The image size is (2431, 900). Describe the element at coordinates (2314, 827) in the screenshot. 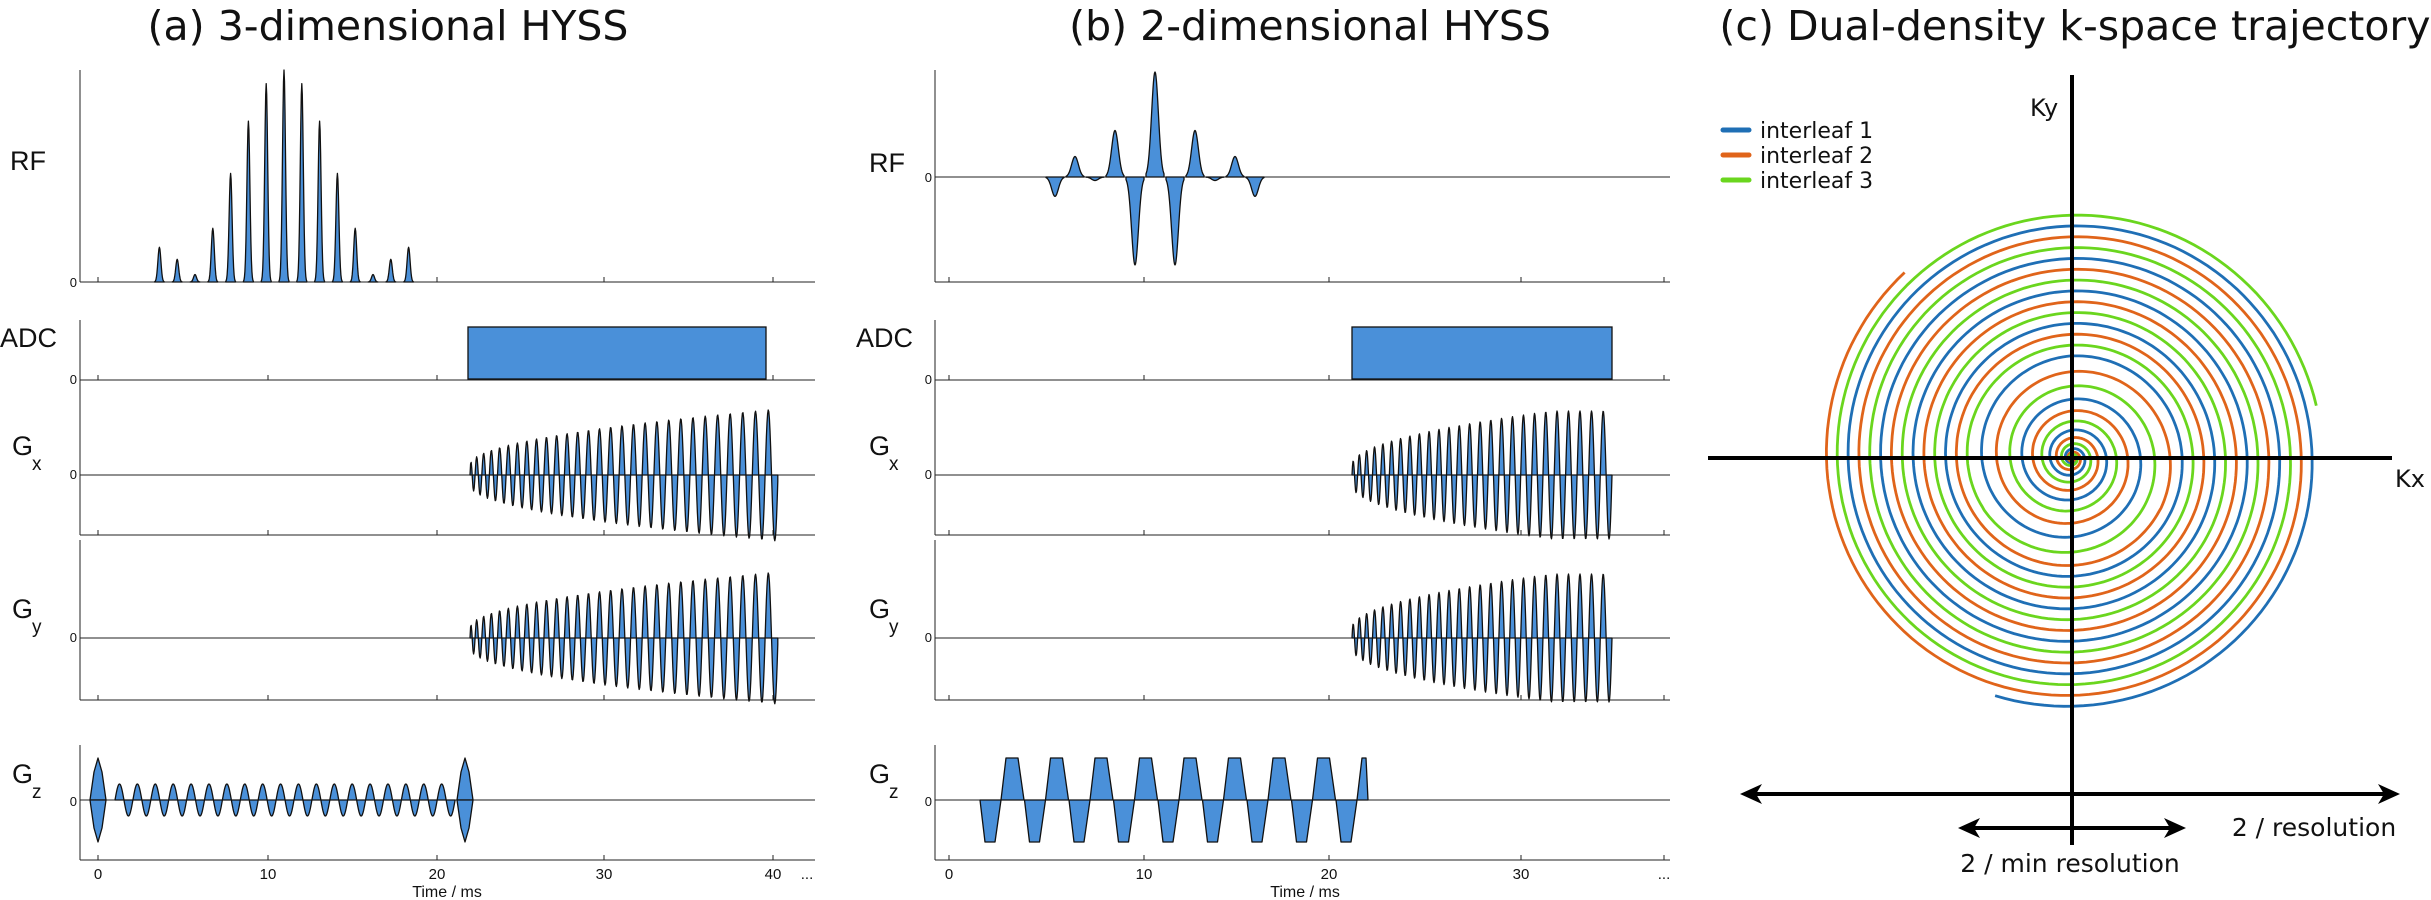

I see `resolution-label: 2 / resolution` at that location.